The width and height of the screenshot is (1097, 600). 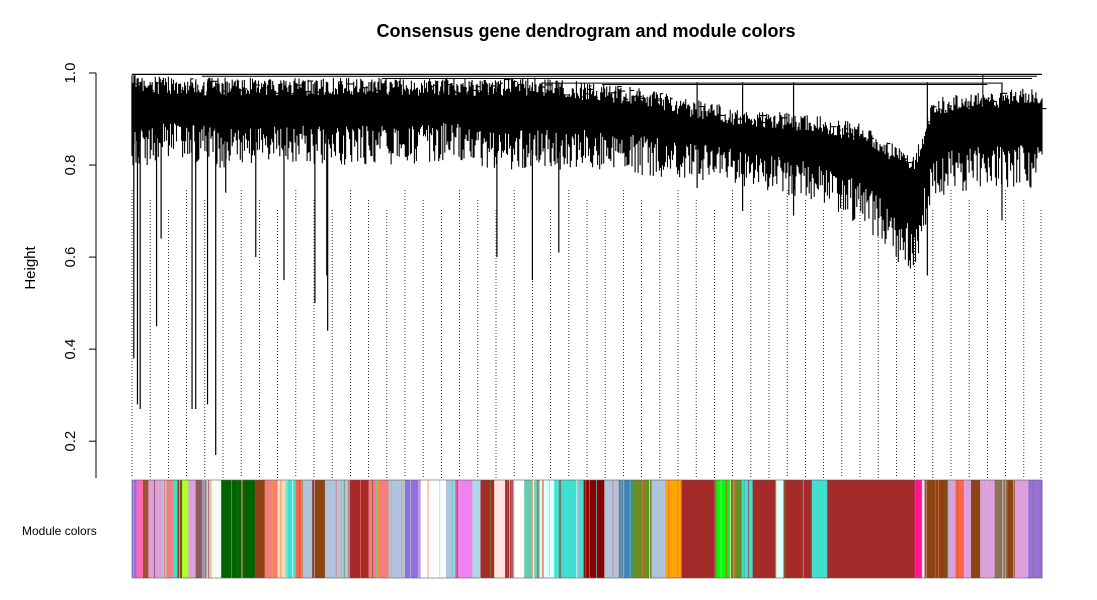 What do you see at coordinates (30, 267) in the screenshot?
I see `y-axis-label: Height` at bounding box center [30, 267].